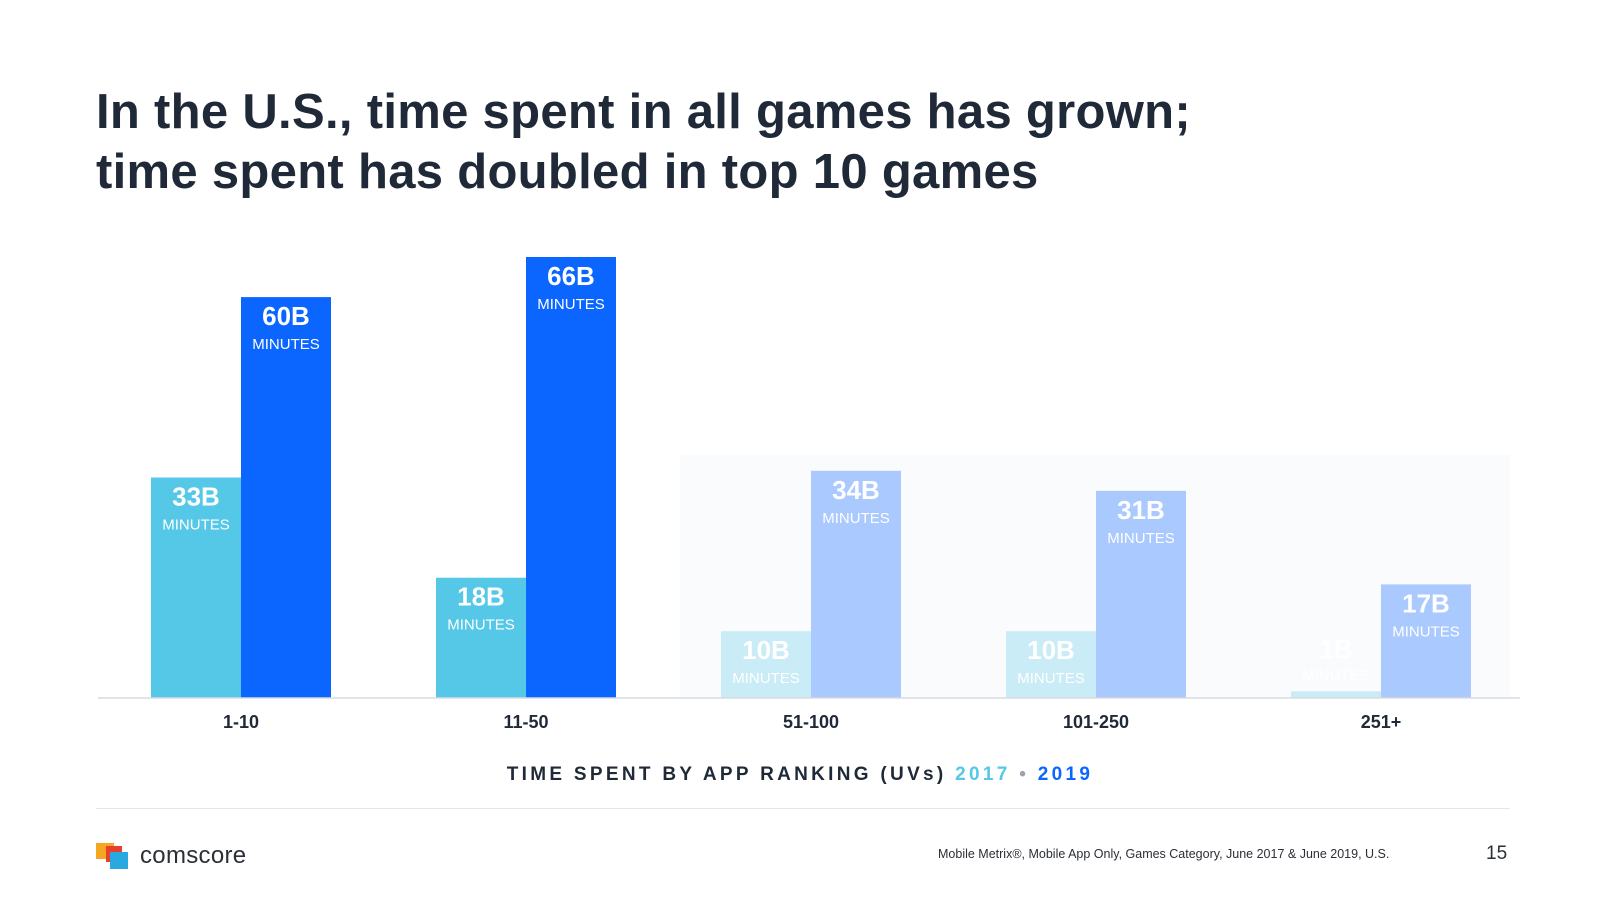  I want to click on data-label-2019-1-10: 60B, so click(286, 316).